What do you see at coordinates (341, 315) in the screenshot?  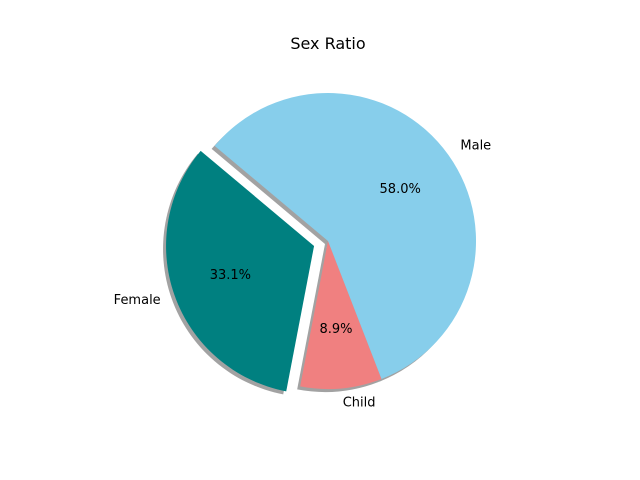 I see `pie-slice-child` at bounding box center [341, 315].